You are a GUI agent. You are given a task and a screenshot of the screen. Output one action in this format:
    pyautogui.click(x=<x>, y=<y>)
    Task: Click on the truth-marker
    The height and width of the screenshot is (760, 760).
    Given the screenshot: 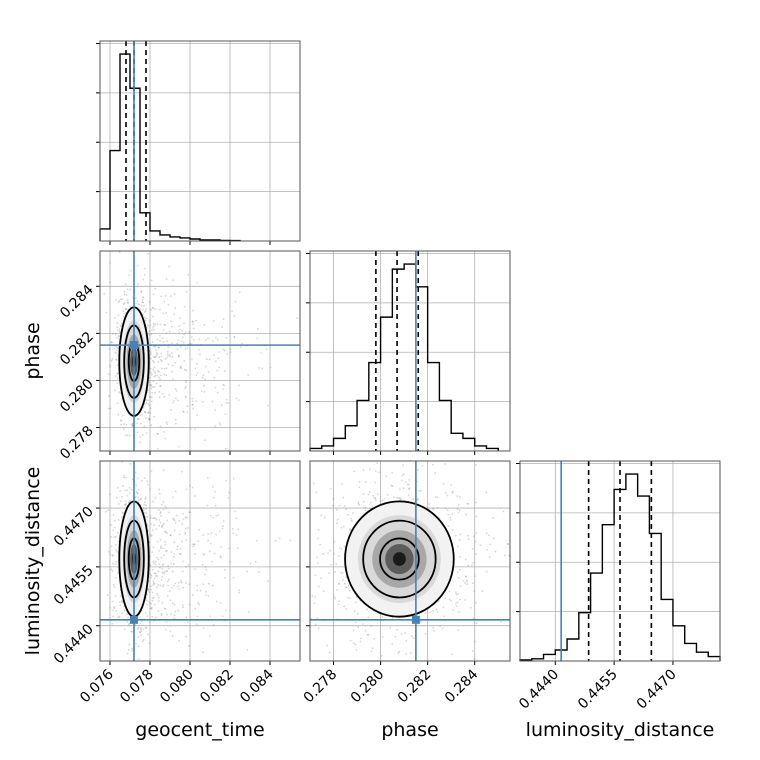 What is the action you would take?
    pyautogui.click(x=134, y=619)
    